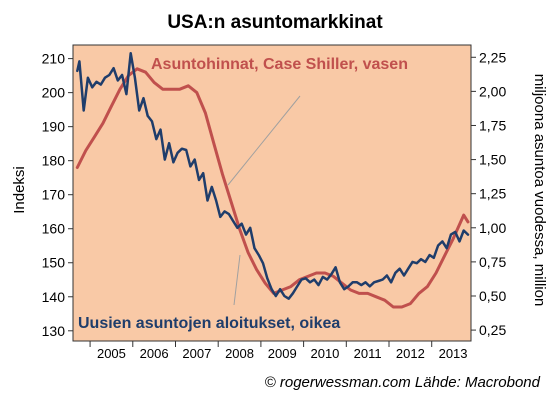 This screenshot has width=550, height=400. I want to click on y-right-tick-label: 1,00, so click(492, 228).